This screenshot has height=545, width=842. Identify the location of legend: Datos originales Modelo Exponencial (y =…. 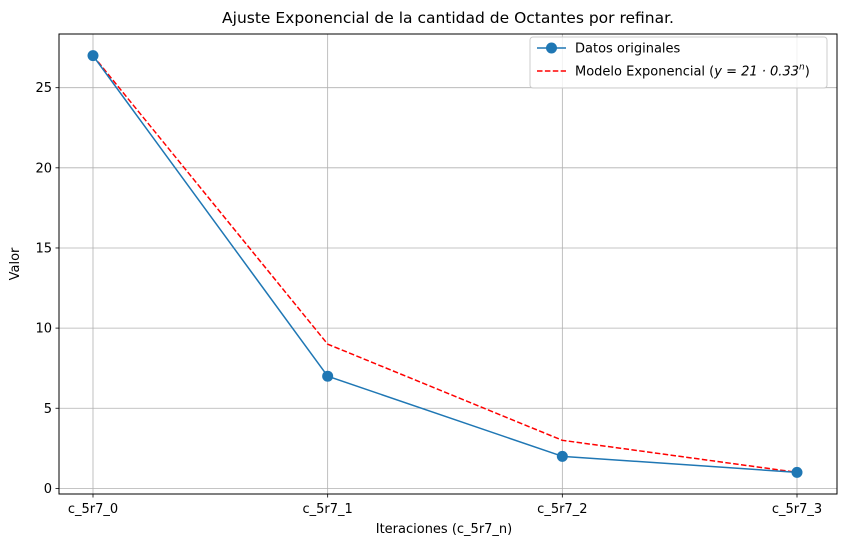
(678, 62).